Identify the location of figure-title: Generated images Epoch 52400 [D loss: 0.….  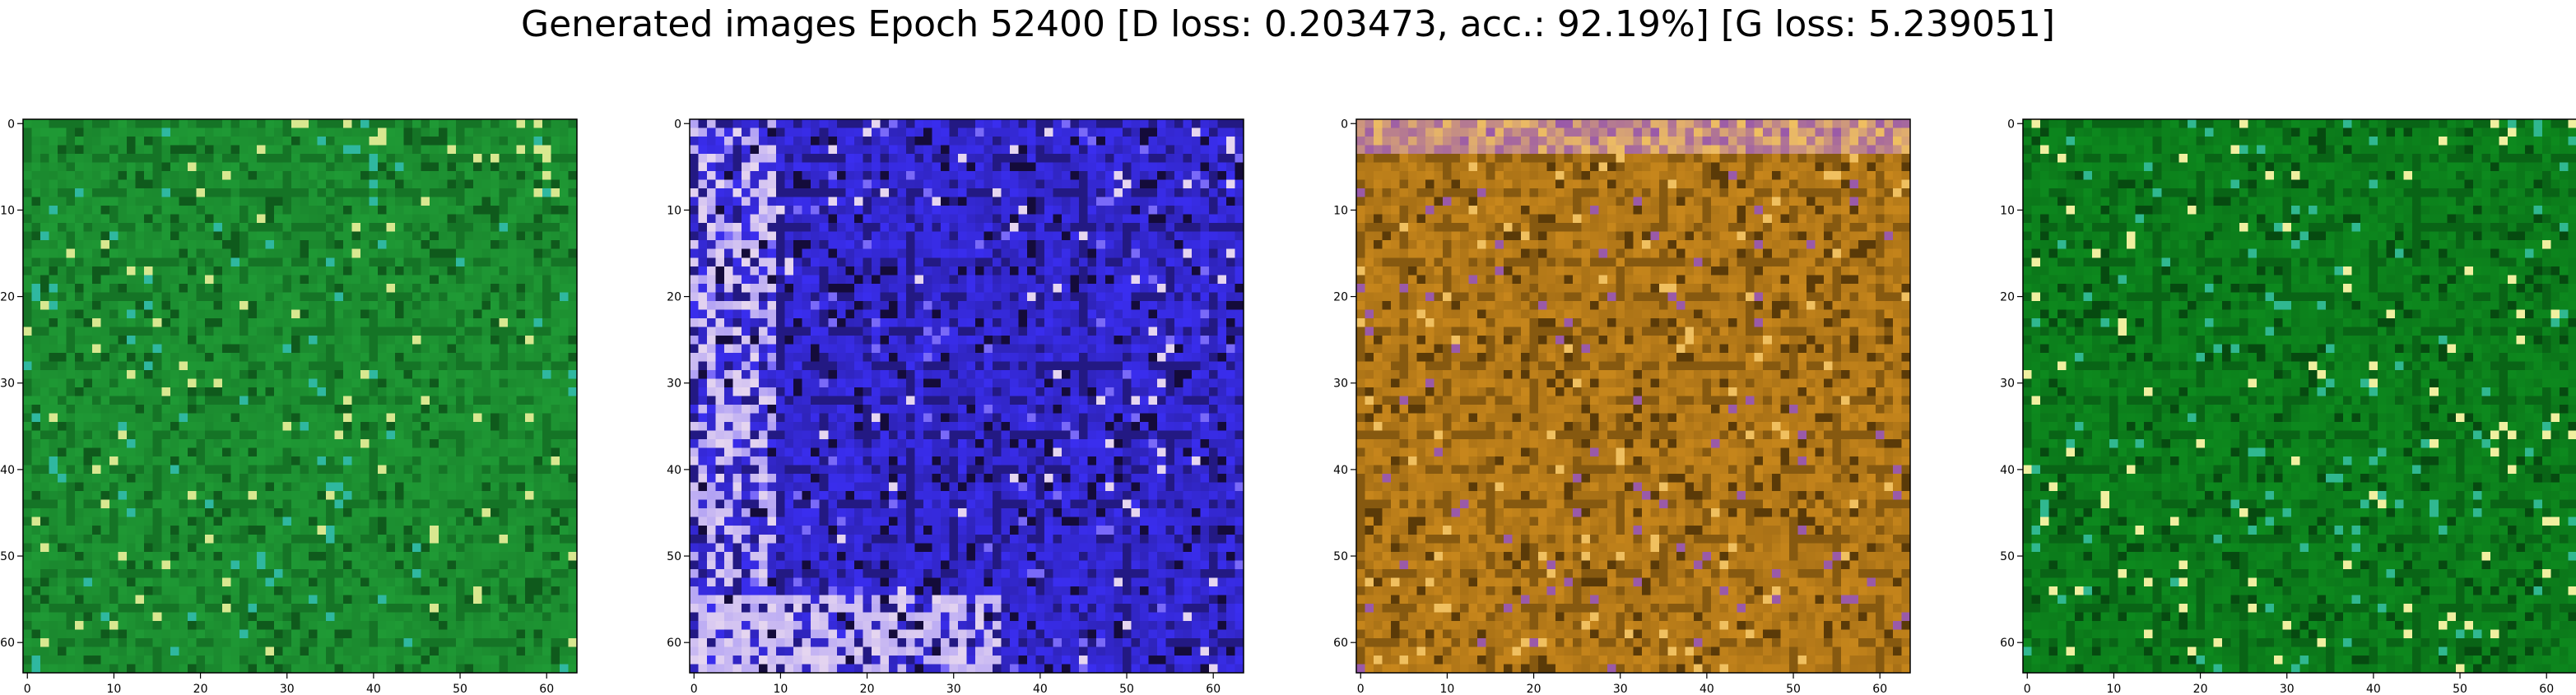
(1288, 24).